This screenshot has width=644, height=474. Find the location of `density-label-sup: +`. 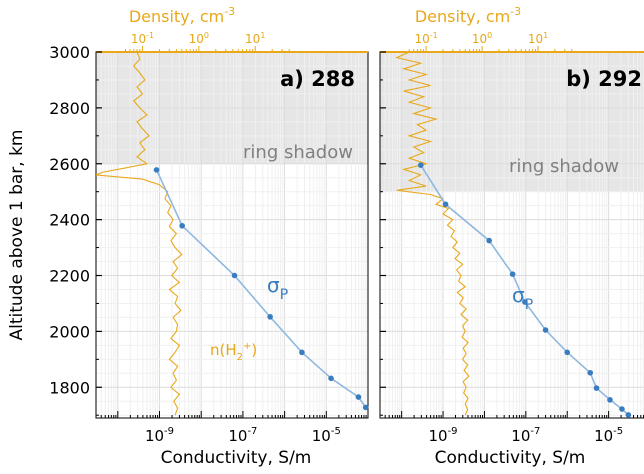

density-label-sup: + is located at coordinates (247, 346).